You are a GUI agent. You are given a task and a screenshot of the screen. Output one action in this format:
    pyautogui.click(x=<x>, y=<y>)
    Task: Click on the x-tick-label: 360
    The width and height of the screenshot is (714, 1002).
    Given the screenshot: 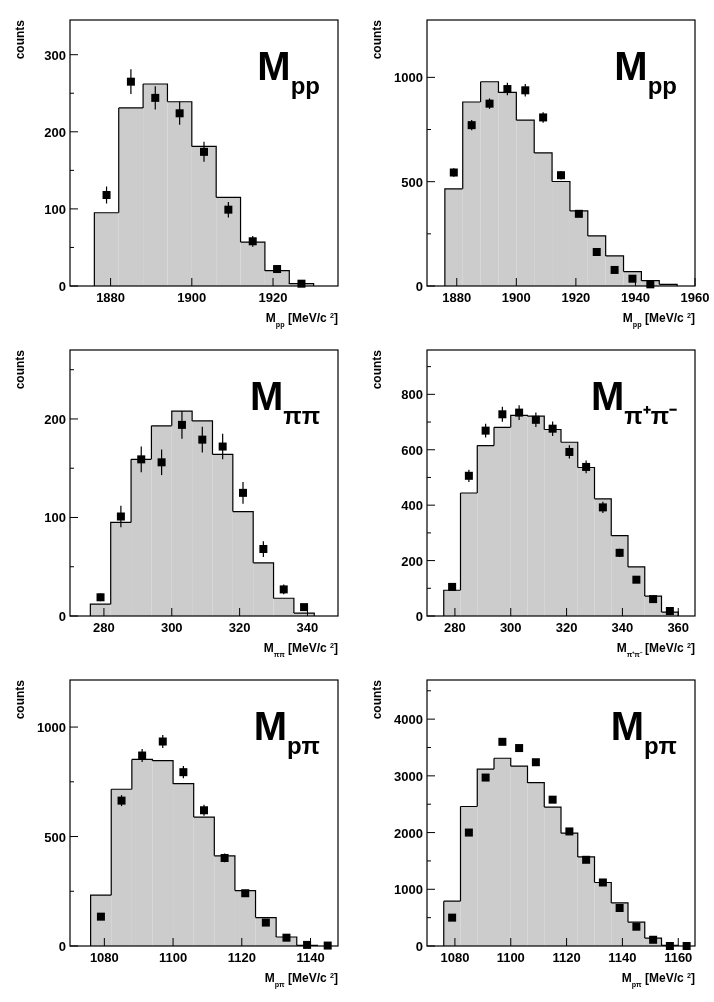 What is the action you would take?
    pyautogui.click(x=678, y=627)
    